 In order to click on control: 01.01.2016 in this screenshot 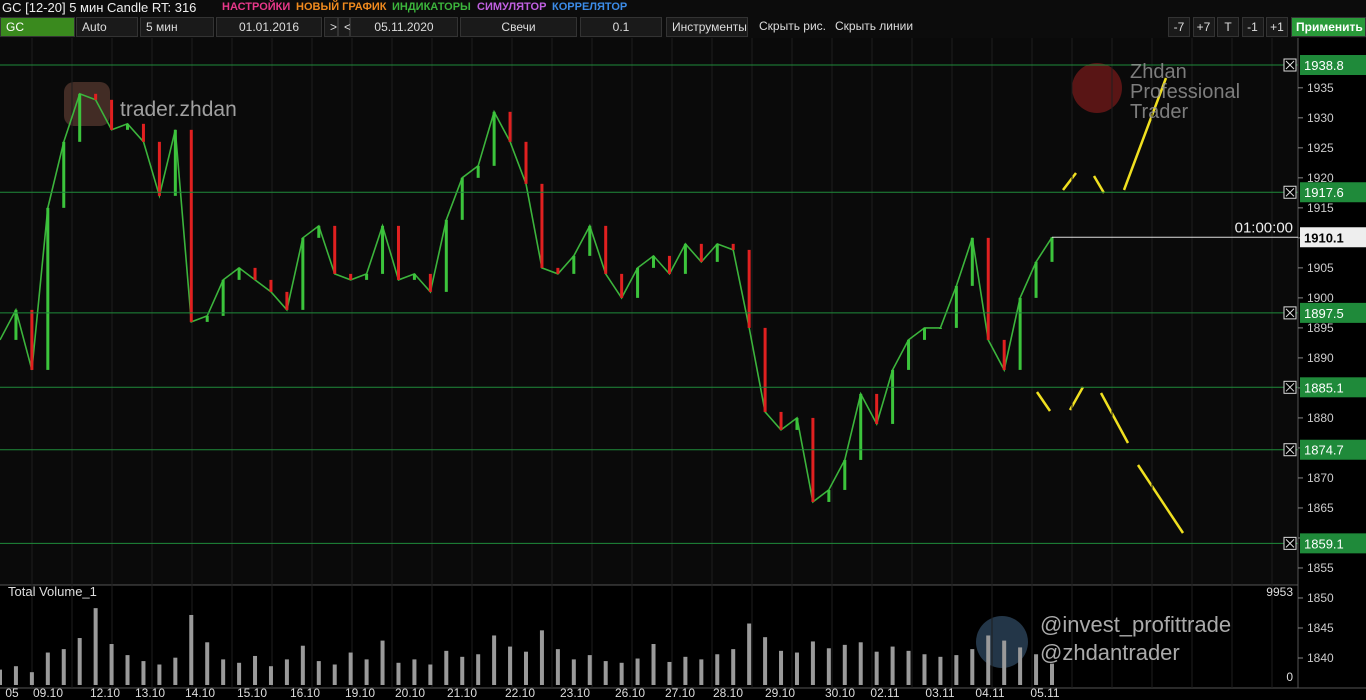, I will do `click(269, 27)`.